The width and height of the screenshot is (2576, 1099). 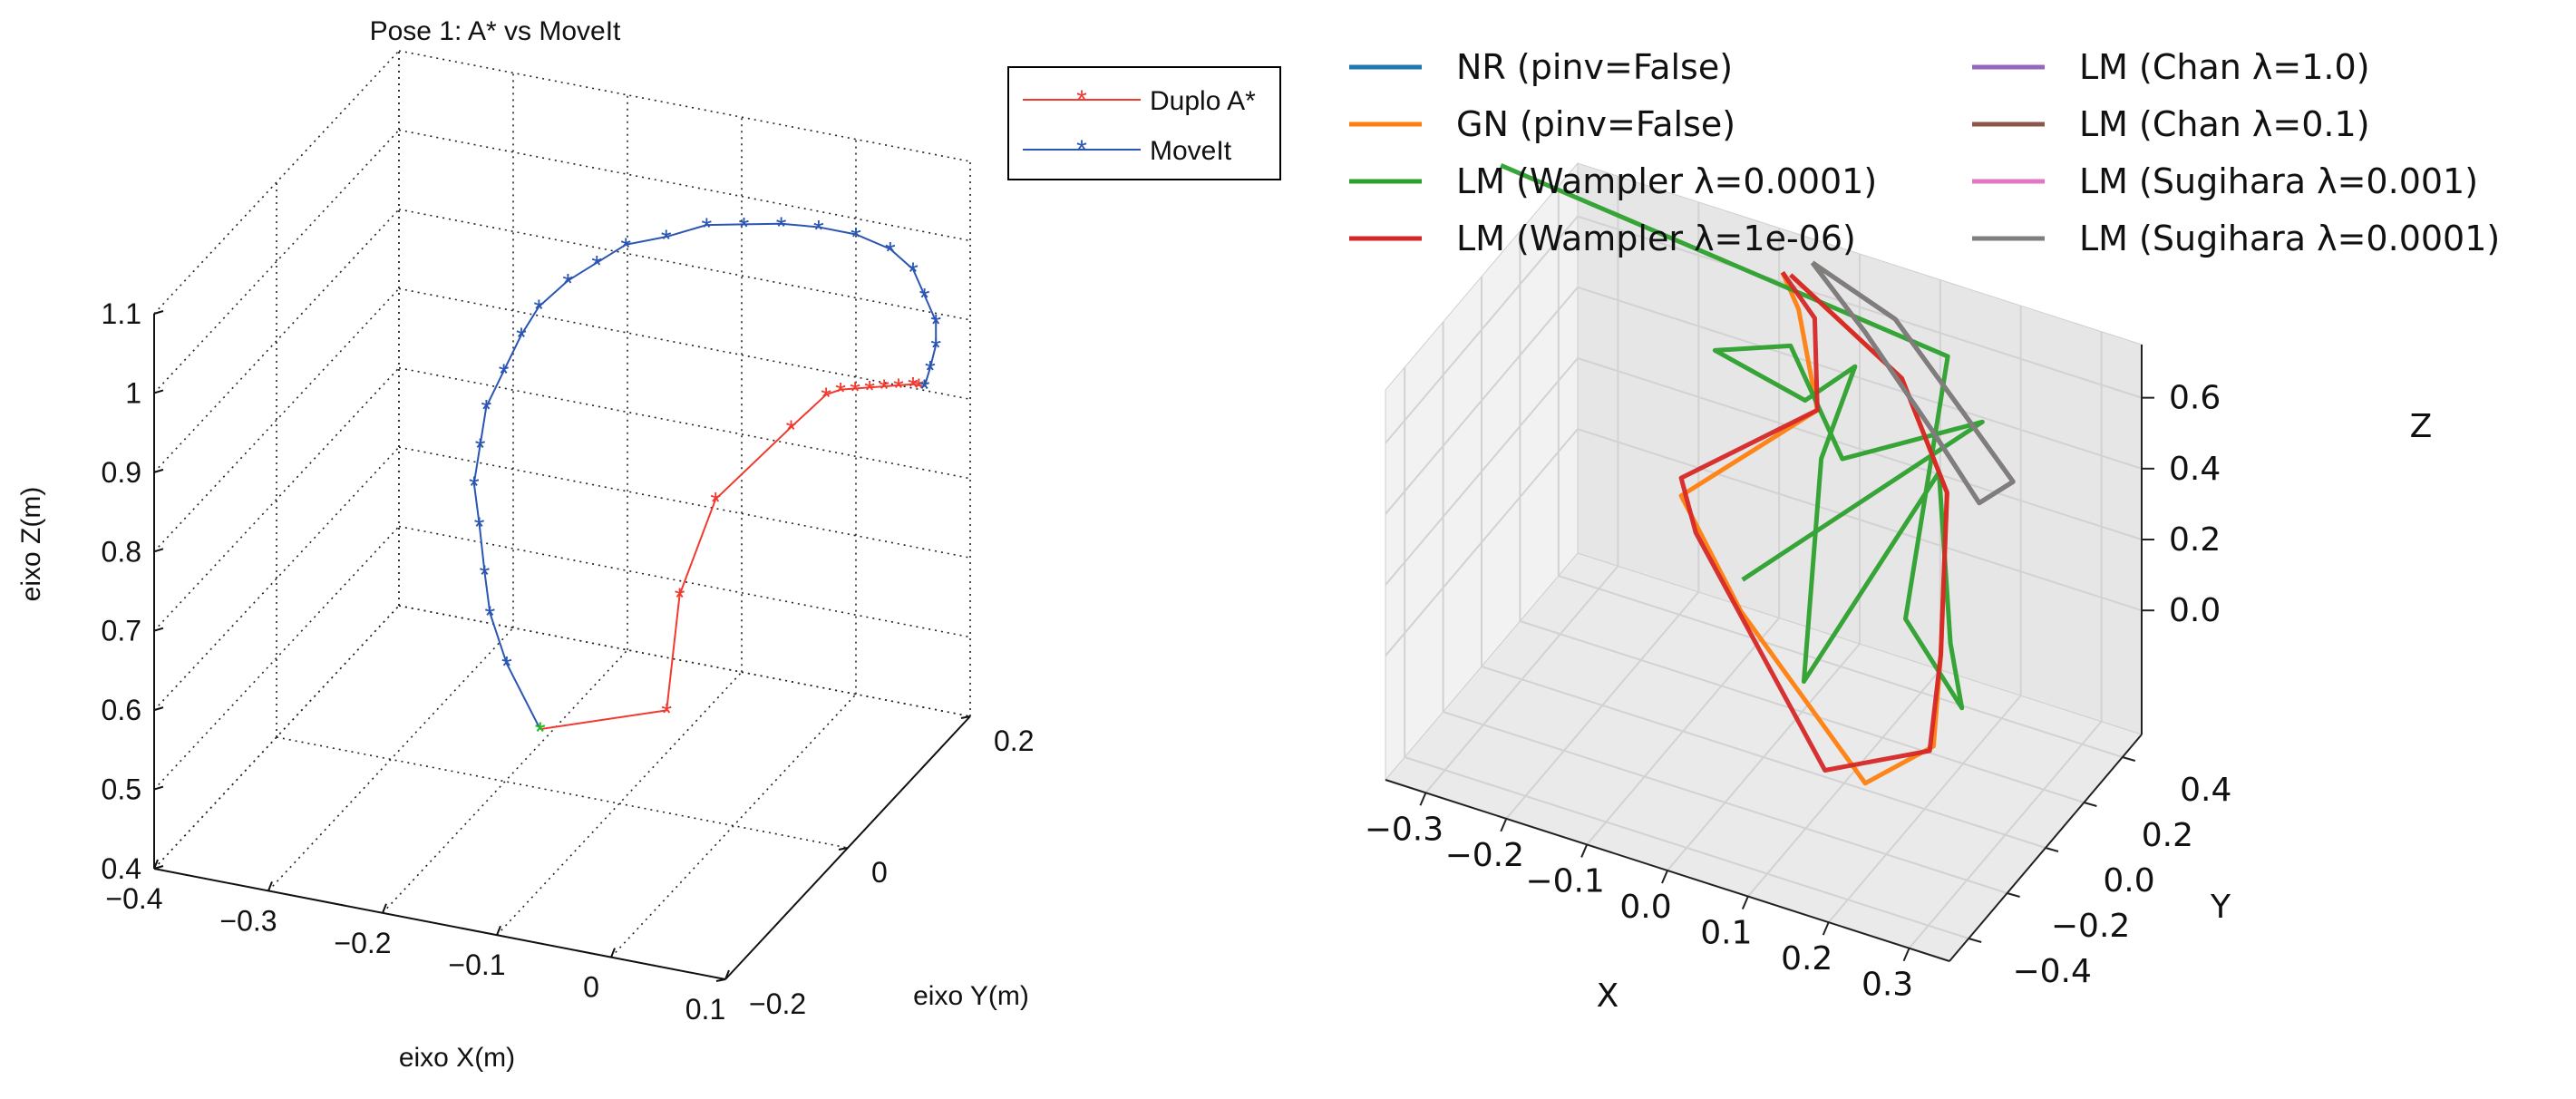 I want to click on x-axis-line, so click(x=439, y=924).